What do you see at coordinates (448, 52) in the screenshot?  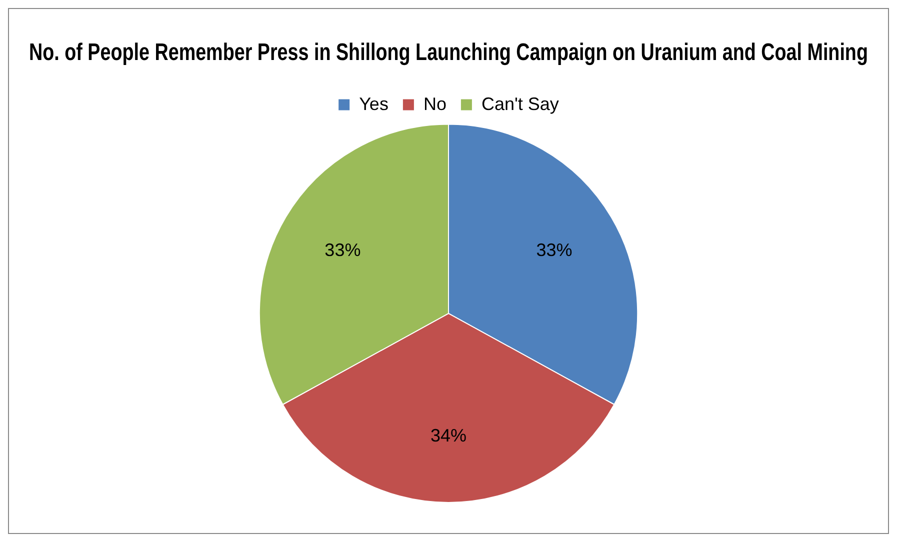 I see `chart-title: No. of People Remember Press in Shillong Launching Campaign on Uranium and Coal Mining` at bounding box center [448, 52].